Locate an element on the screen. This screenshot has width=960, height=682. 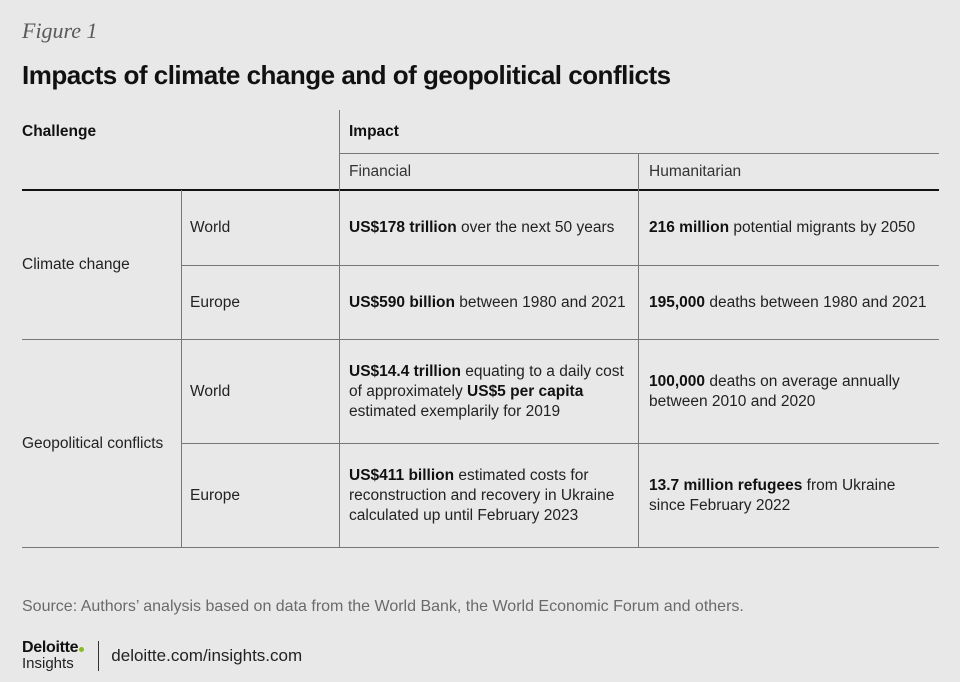
figure-label: Figure 1 is located at coordinates (60, 30).